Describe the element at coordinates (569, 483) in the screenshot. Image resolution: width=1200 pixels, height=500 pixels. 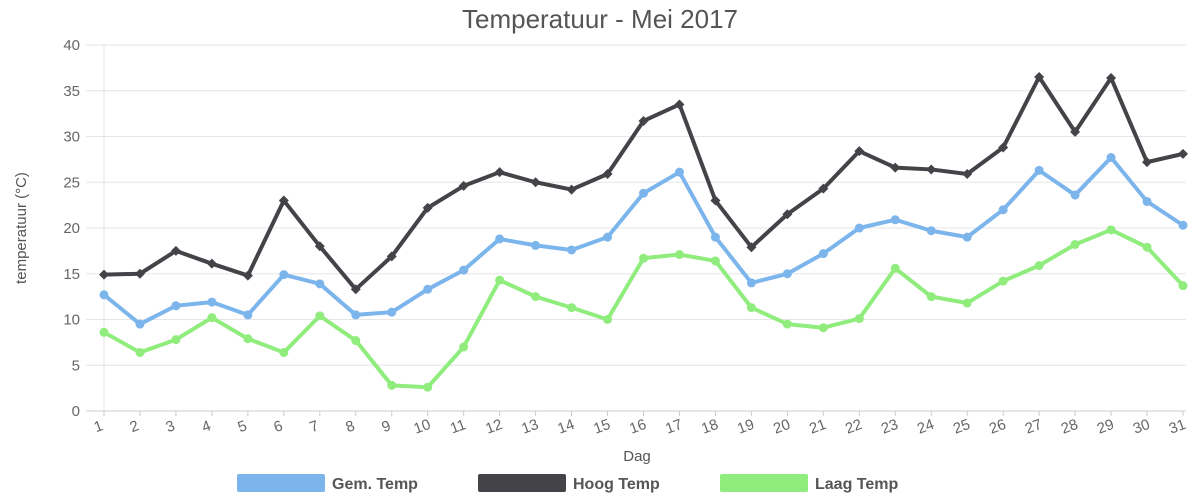
I see `legend-item-2: Hoog Temp` at that location.